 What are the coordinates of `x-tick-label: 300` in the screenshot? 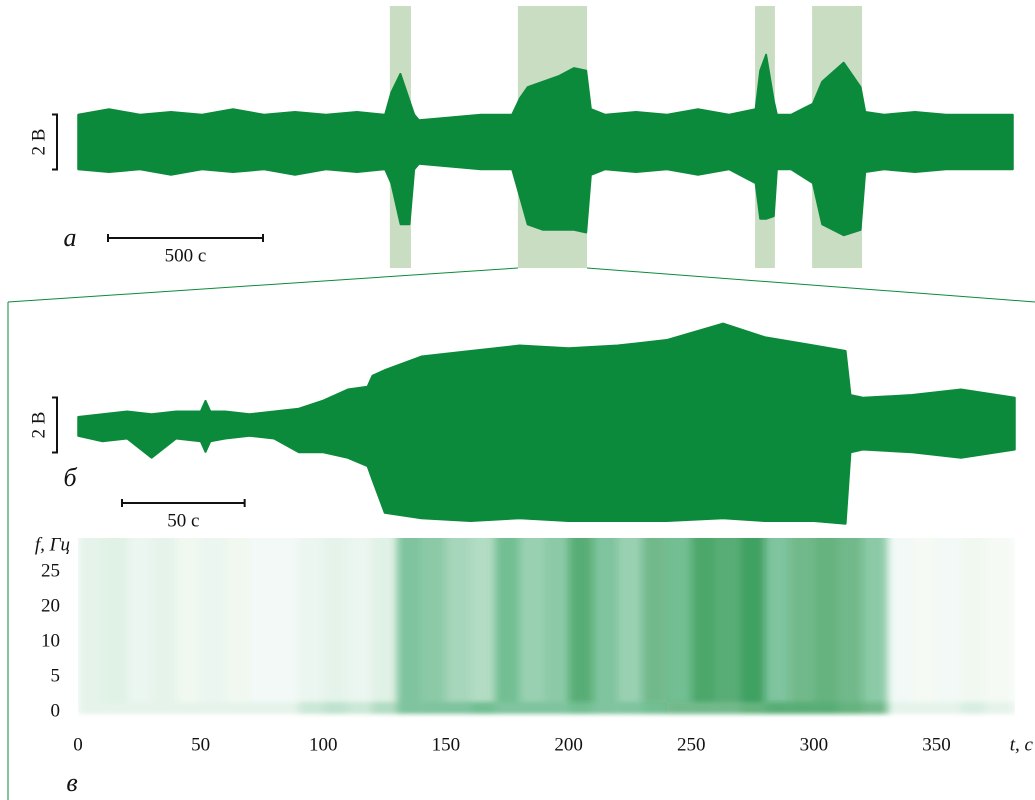 It's located at (814, 744).